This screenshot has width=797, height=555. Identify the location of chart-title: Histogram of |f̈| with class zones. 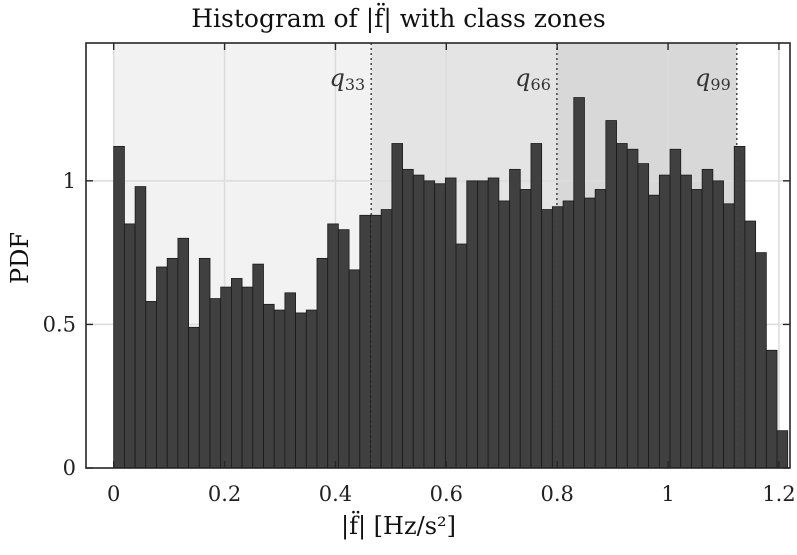
(398, 18).